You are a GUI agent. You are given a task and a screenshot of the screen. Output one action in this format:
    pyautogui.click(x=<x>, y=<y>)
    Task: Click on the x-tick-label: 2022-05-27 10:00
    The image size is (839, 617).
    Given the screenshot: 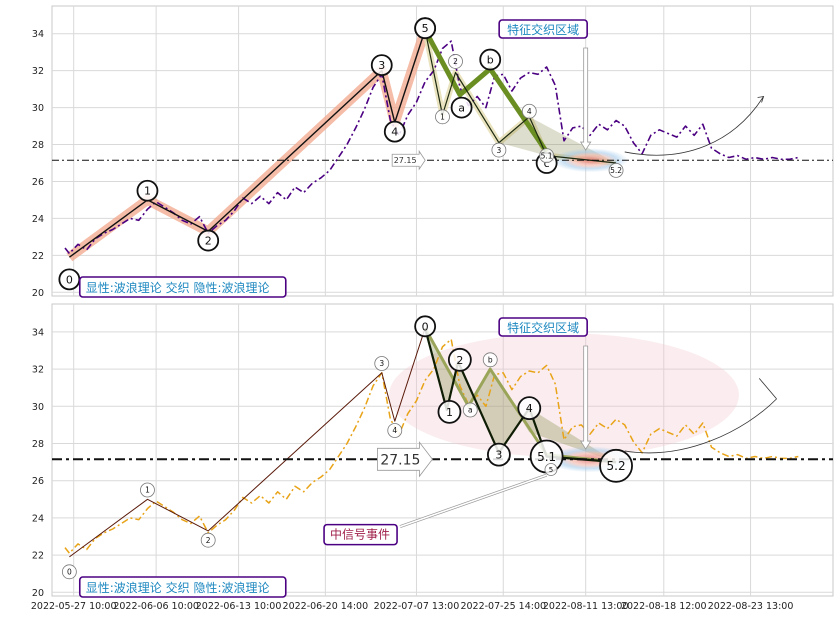 What is the action you would take?
    pyautogui.click(x=74, y=606)
    